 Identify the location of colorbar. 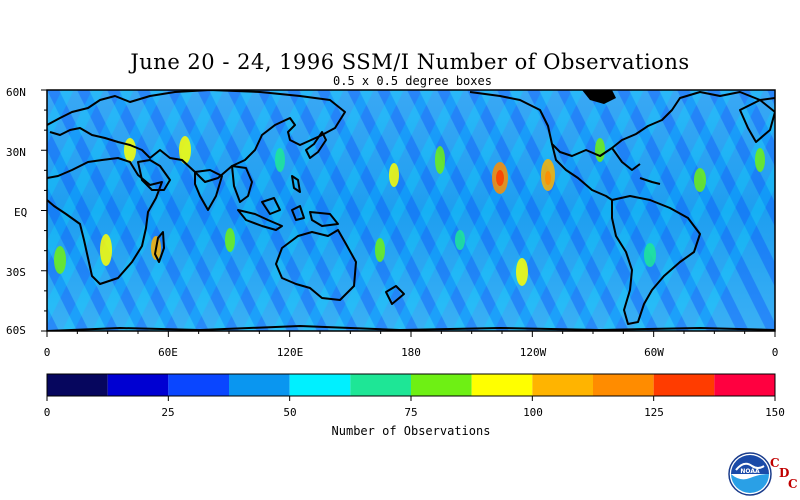
(411, 387).